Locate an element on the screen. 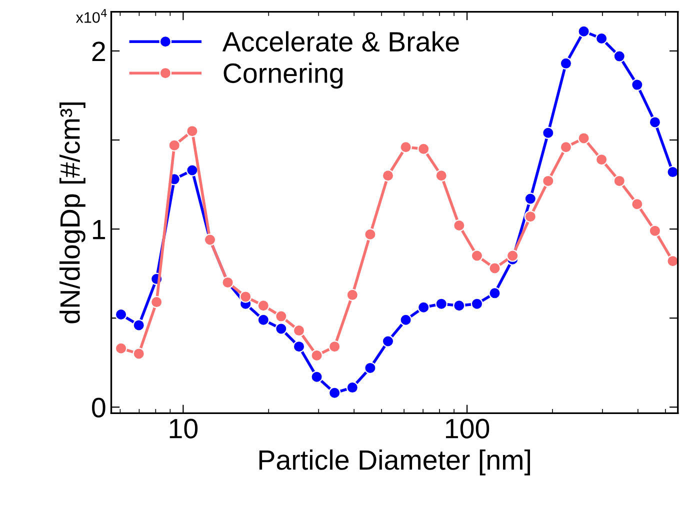 This screenshot has width=691, height=512. y-tick-label: 2 is located at coordinates (98, 52).